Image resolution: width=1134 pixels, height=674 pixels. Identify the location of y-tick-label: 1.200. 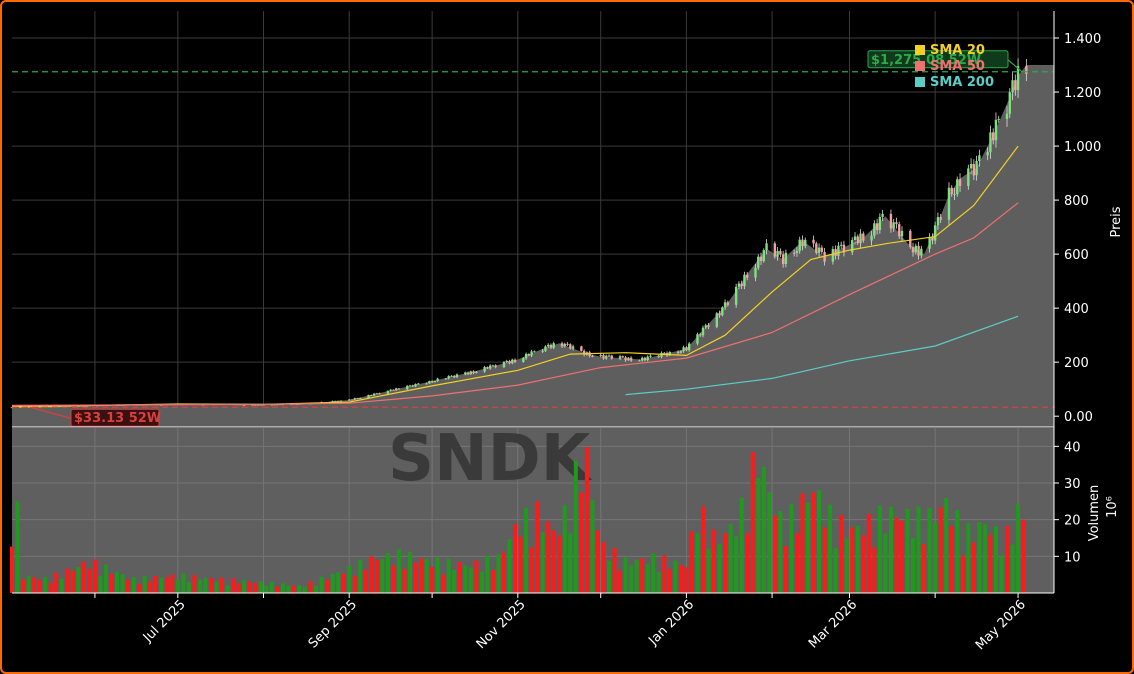
(1082, 93).